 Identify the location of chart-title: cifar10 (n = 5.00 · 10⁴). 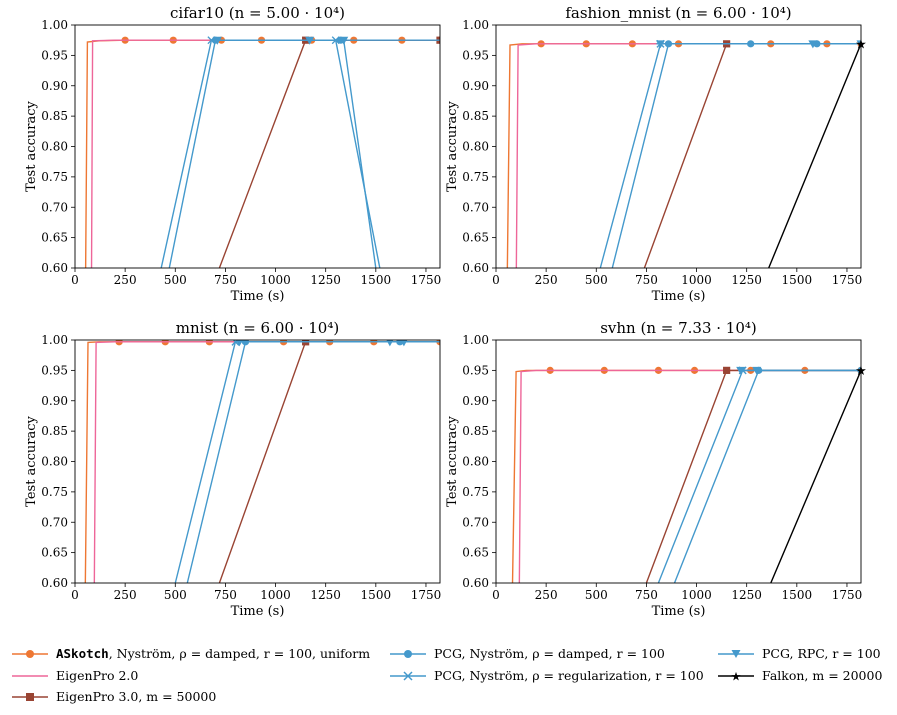
(257, 13).